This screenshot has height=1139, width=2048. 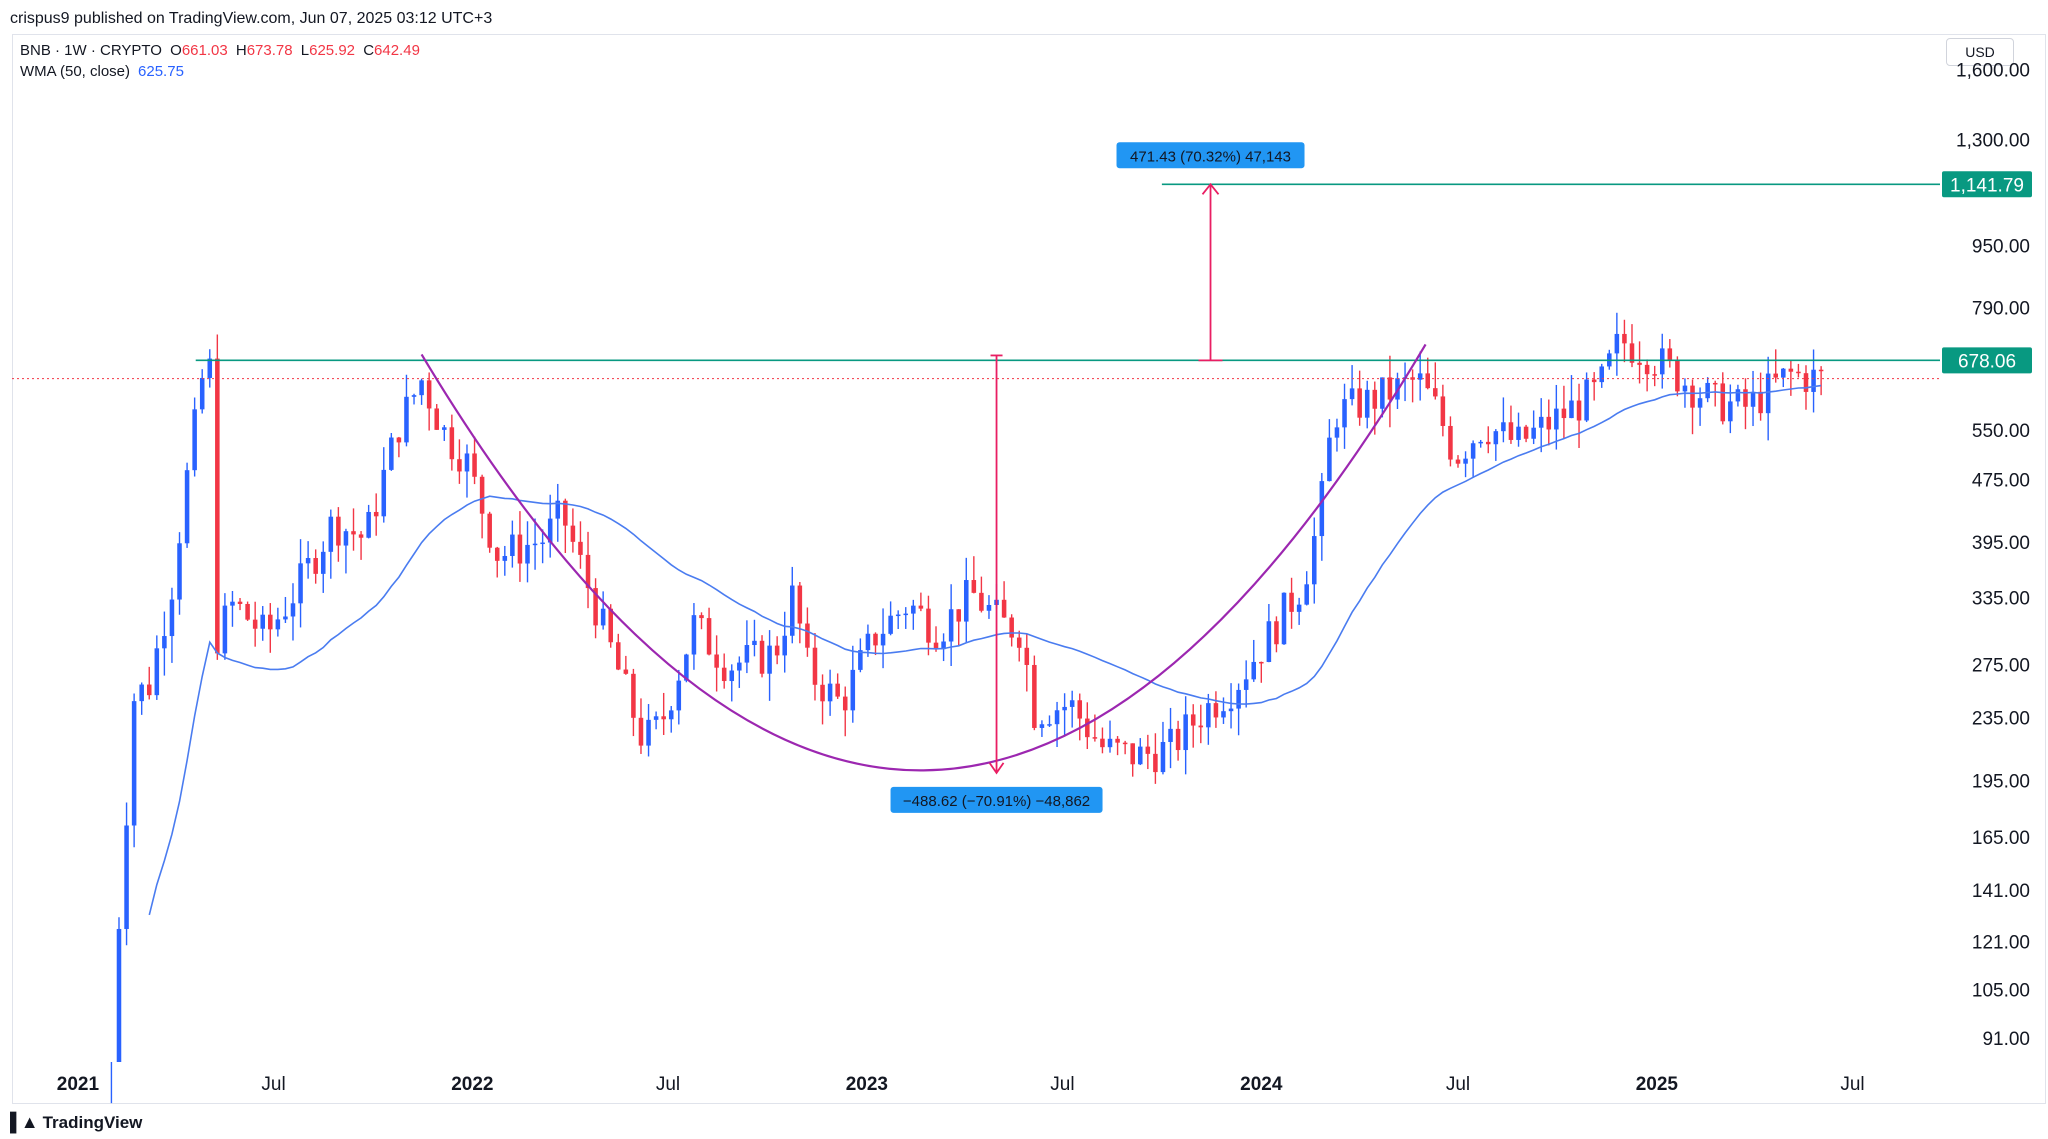 I want to click on currency-button: USD, so click(x=1980, y=52).